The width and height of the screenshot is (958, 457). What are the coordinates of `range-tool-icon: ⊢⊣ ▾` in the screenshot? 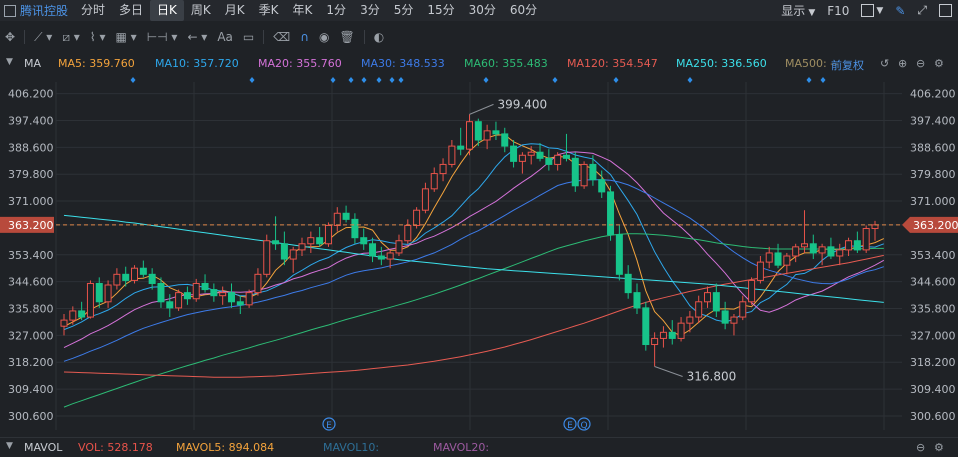 It's located at (162, 37).